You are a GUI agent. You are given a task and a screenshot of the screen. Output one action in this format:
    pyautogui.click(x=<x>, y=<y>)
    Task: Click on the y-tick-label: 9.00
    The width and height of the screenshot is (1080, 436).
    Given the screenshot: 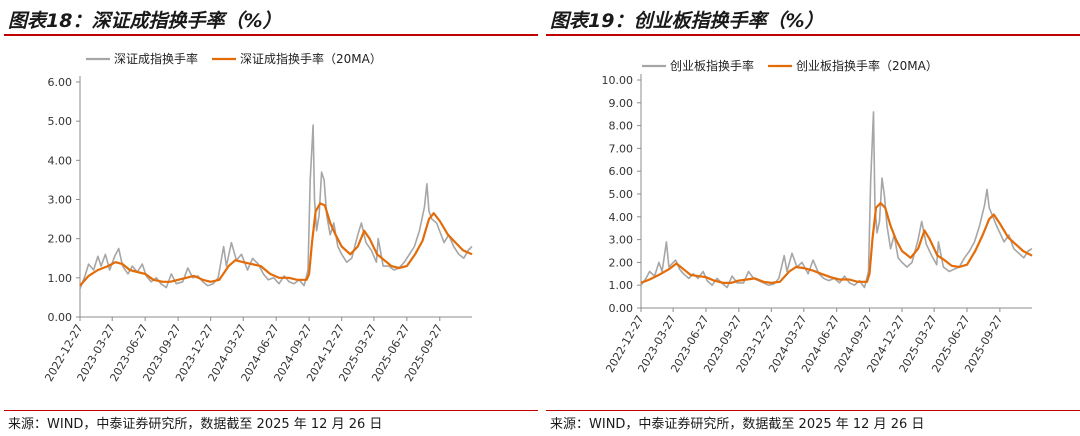 What is the action you would take?
    pyautogui.click(x=621, y=103)
    